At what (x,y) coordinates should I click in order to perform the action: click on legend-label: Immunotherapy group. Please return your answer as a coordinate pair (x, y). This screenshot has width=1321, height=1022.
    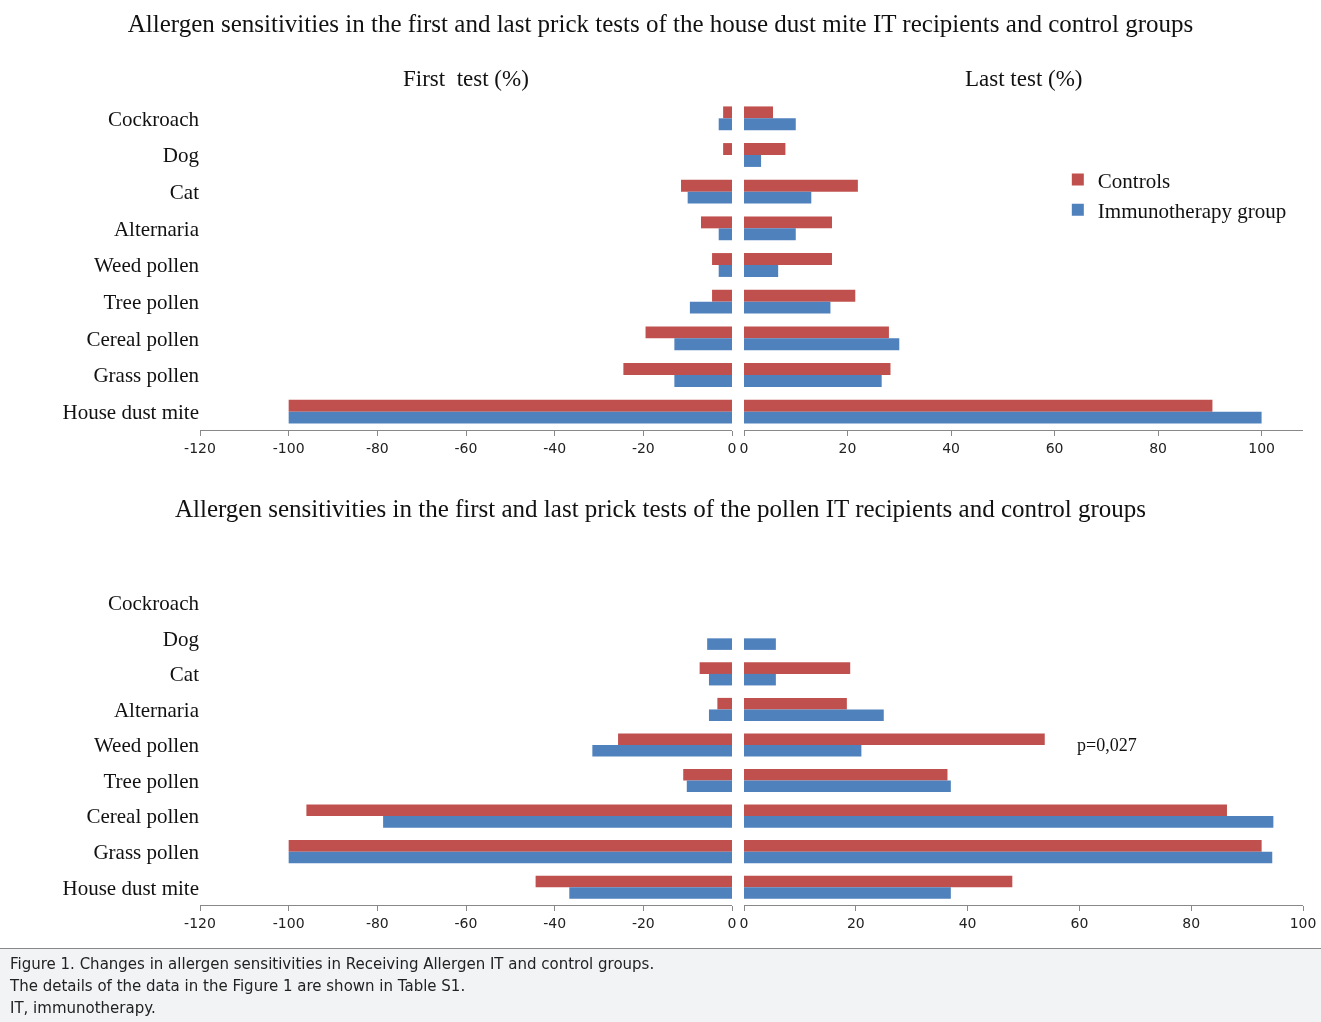
    Looking at the image, I should click on (1192, 211).